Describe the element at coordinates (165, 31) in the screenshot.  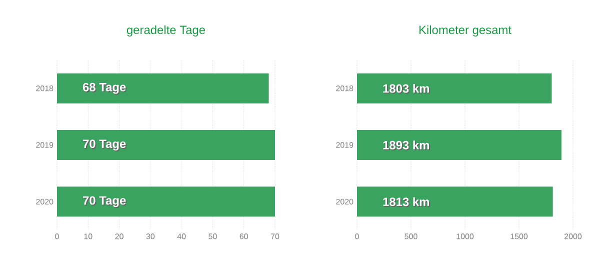
I see `chart-title: geradelte Tage` at that location.